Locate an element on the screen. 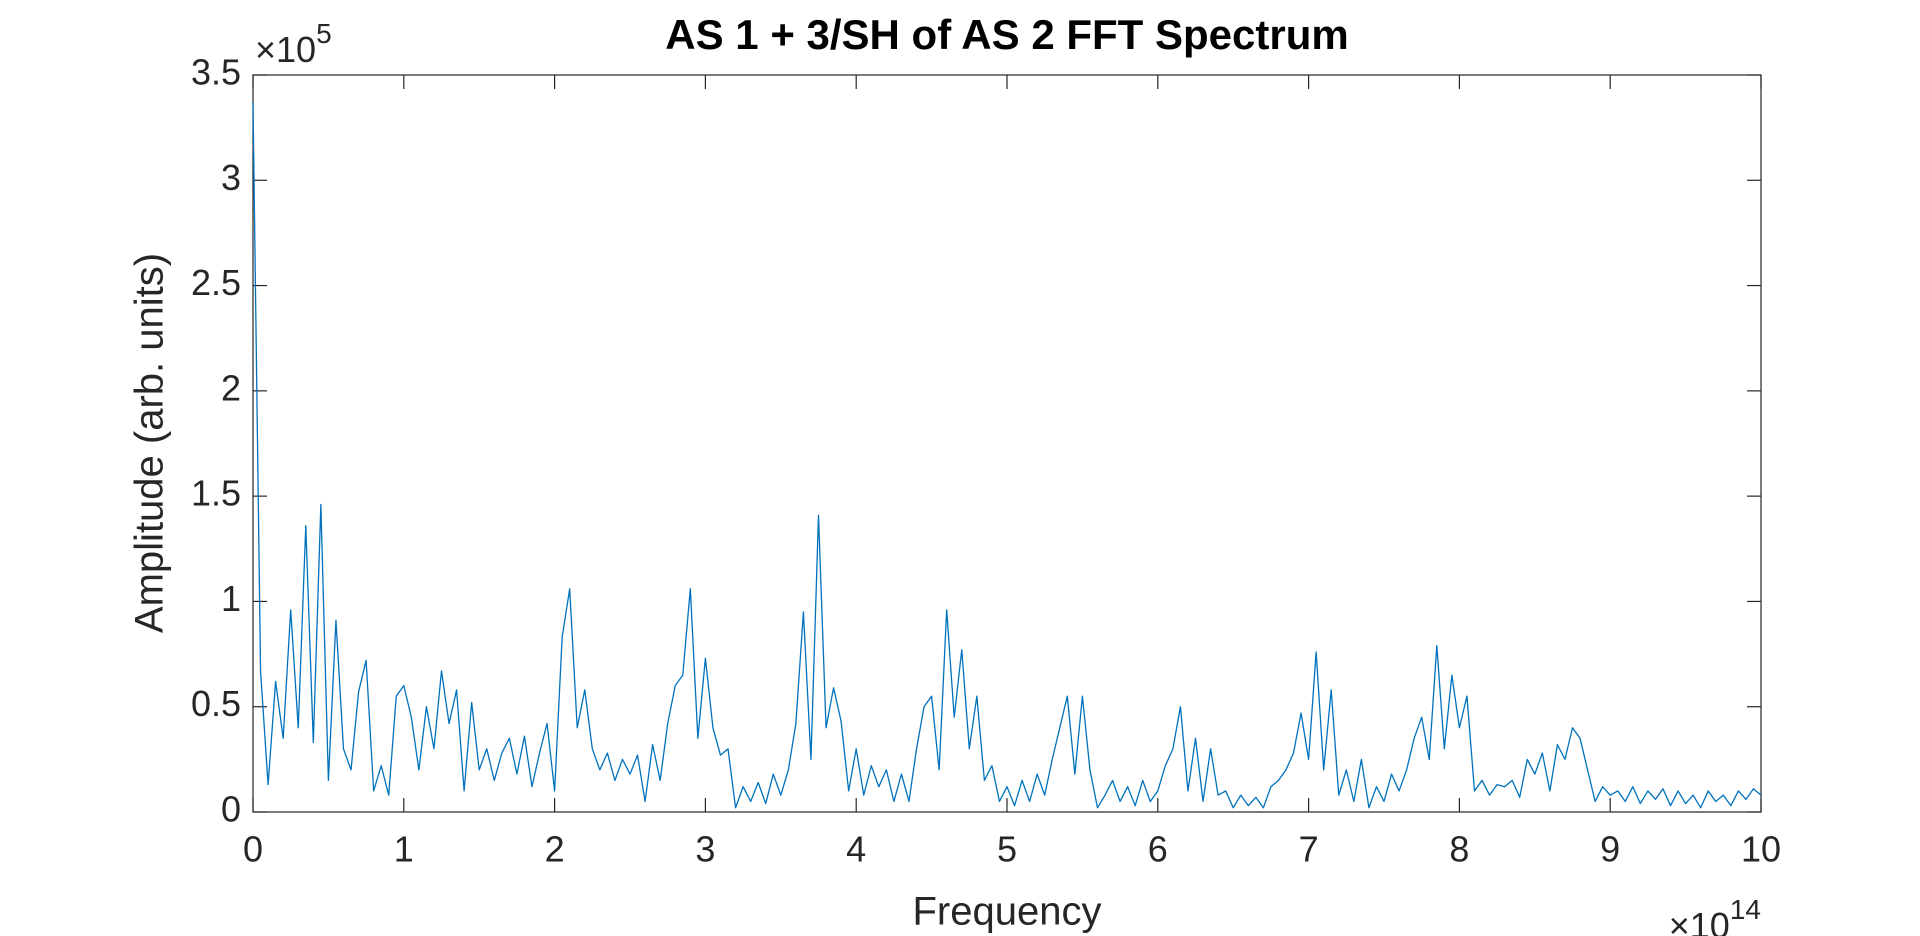 Image resolution: width=1920 pixels, height=936 pixels. x-tick-label: 3 is located at coordinates (705, 849).